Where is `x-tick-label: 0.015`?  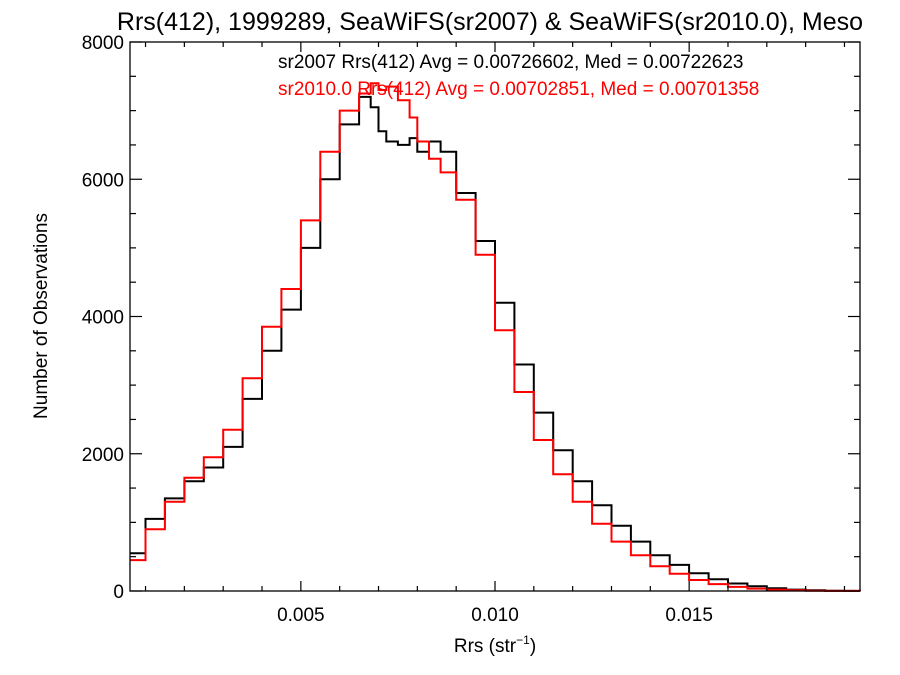
x-tick-label: 0.015 is located at coordinates (689, 615).